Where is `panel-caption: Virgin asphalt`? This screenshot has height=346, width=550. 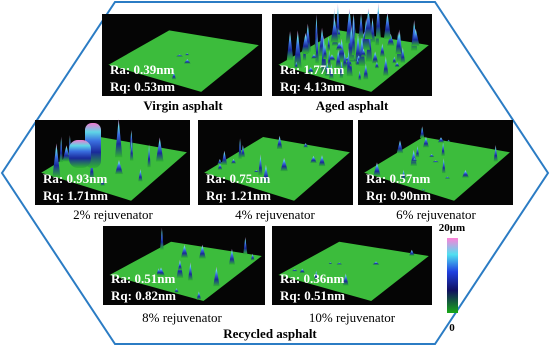 panel-caption: Virgin asphalt is located at coordinates (183, 105).